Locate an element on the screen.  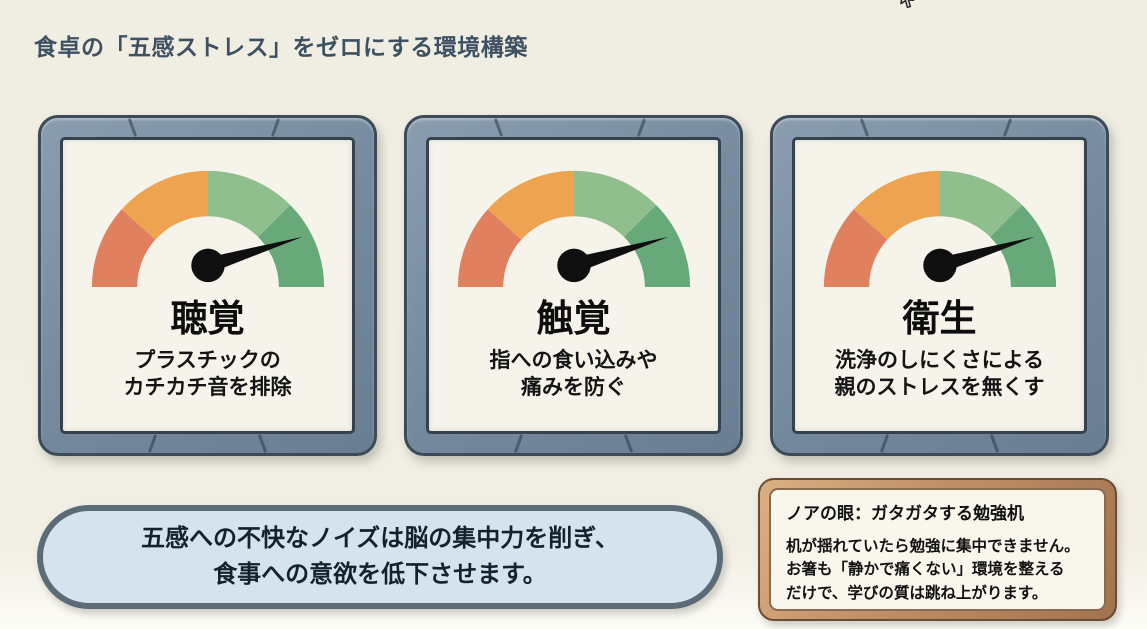
gauge-panel: 衛生 洗浄のしにくさによる 親のストレスを無くす is located at coordinates (939, 285).